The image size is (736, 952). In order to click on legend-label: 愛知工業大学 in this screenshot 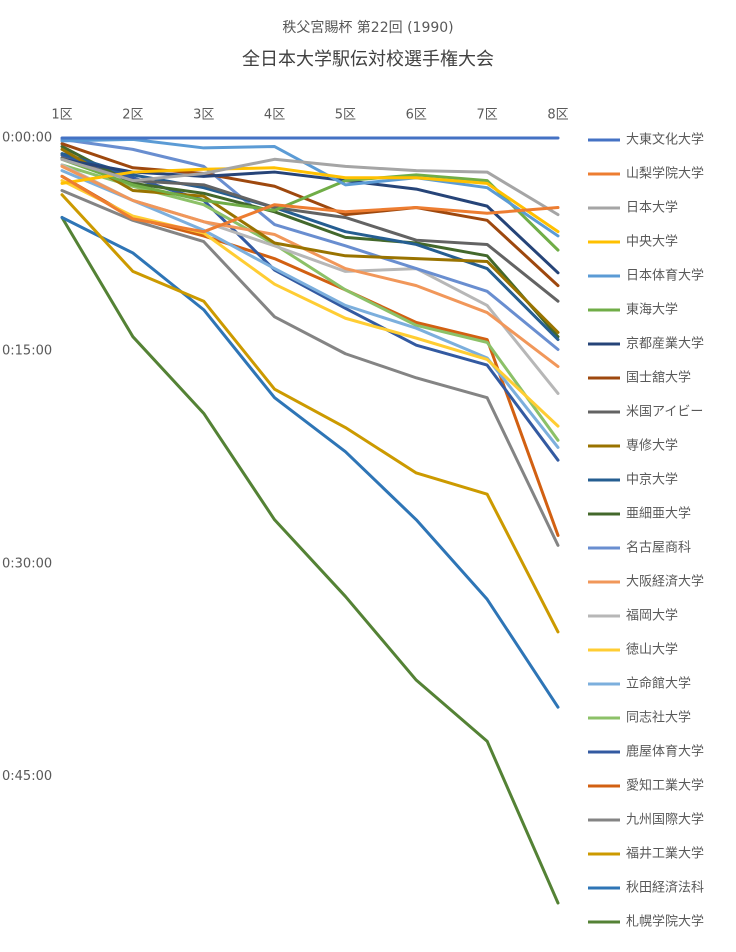, I will do `click(665, 786)`.